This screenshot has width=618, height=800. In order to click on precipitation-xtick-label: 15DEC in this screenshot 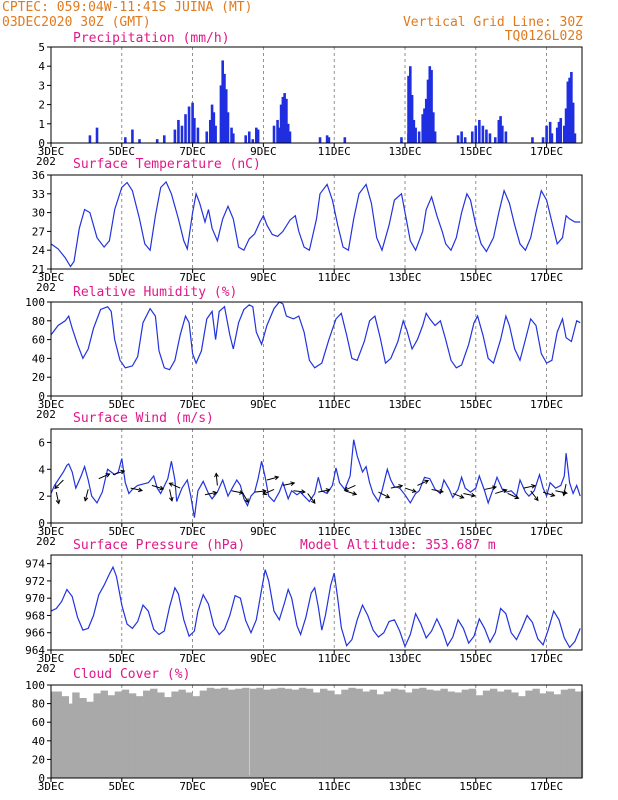, I will do `click(475, 151)`.